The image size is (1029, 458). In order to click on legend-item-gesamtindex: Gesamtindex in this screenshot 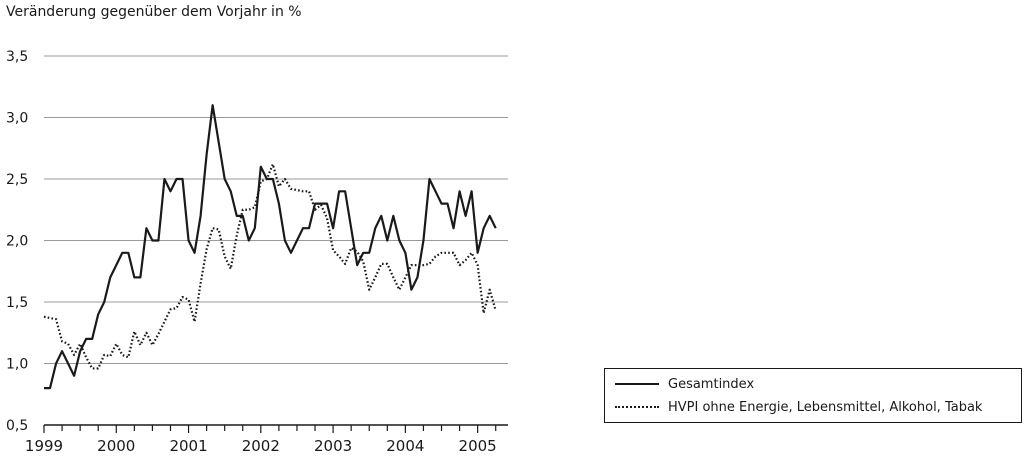, I will do `click(679, 384)`.